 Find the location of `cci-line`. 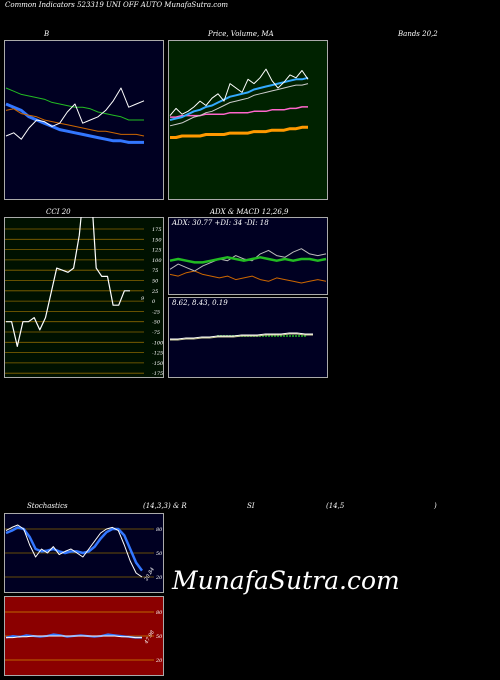

cci-line is located at coordinates (68, 282).